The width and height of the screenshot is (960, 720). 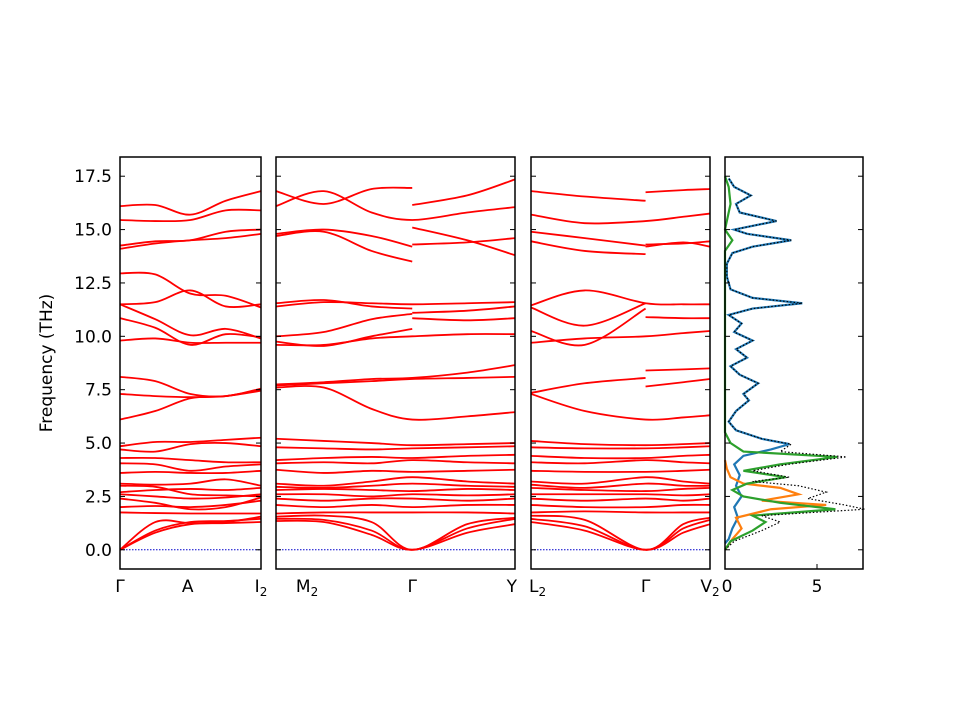 I want to click on y-tick-label: 10.0, so click(x=93, y=337).